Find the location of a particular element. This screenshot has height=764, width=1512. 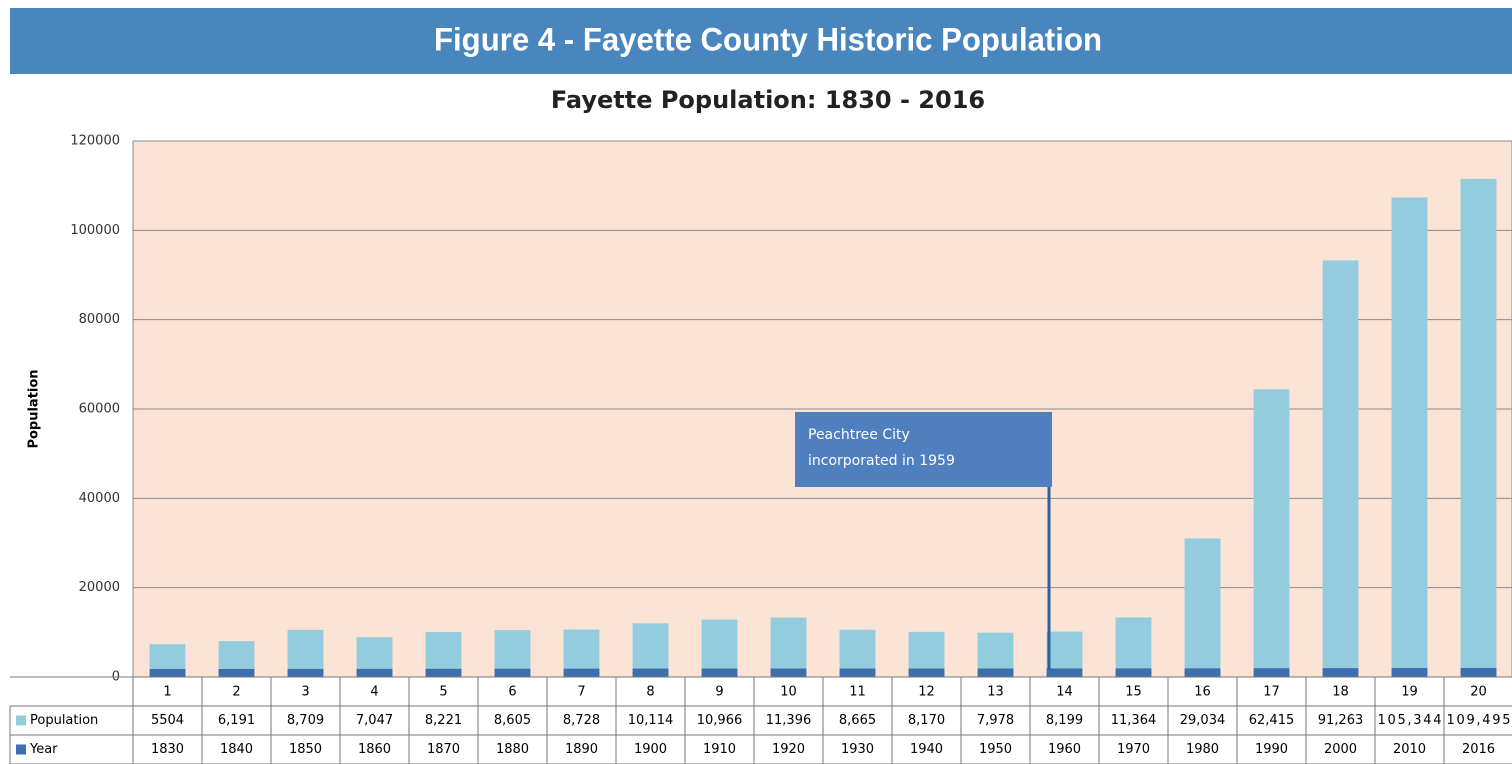

annotation-box is located at coordinates (923, 449).